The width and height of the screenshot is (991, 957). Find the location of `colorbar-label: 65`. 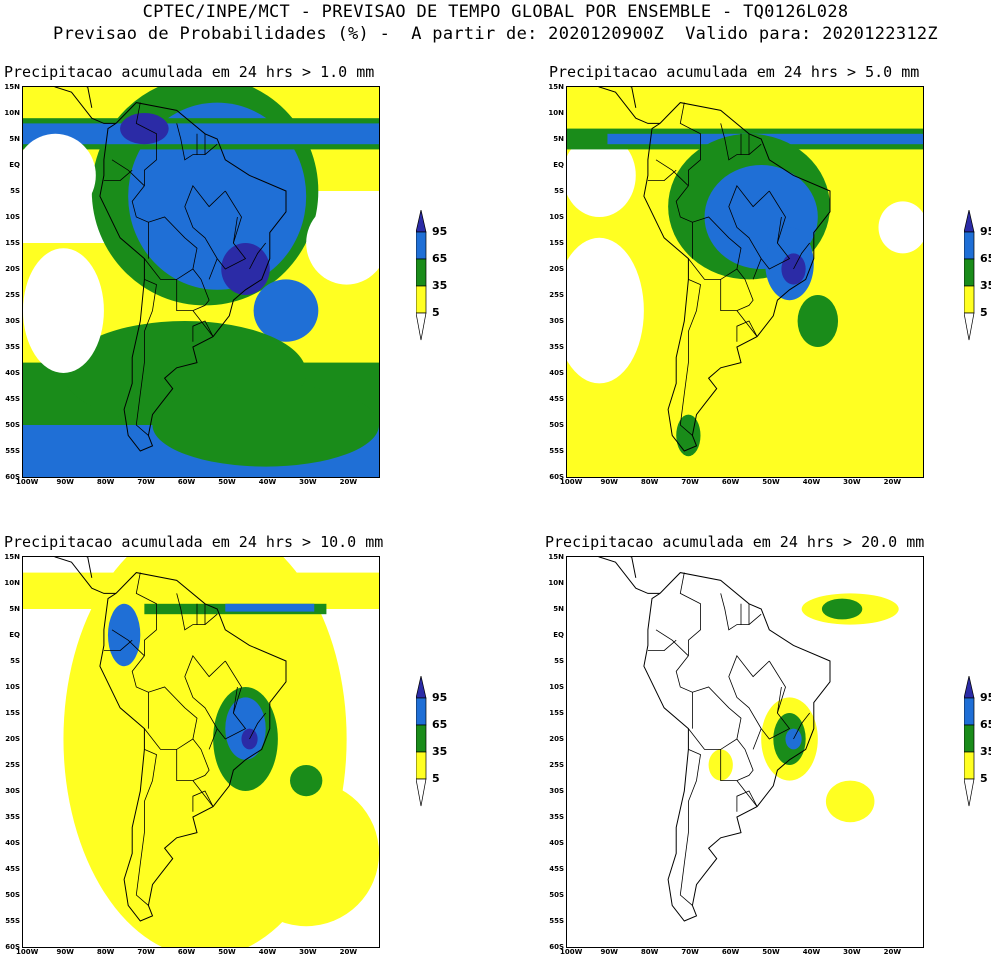

colorbar-label: 65 is located at coordinates (440, 724).